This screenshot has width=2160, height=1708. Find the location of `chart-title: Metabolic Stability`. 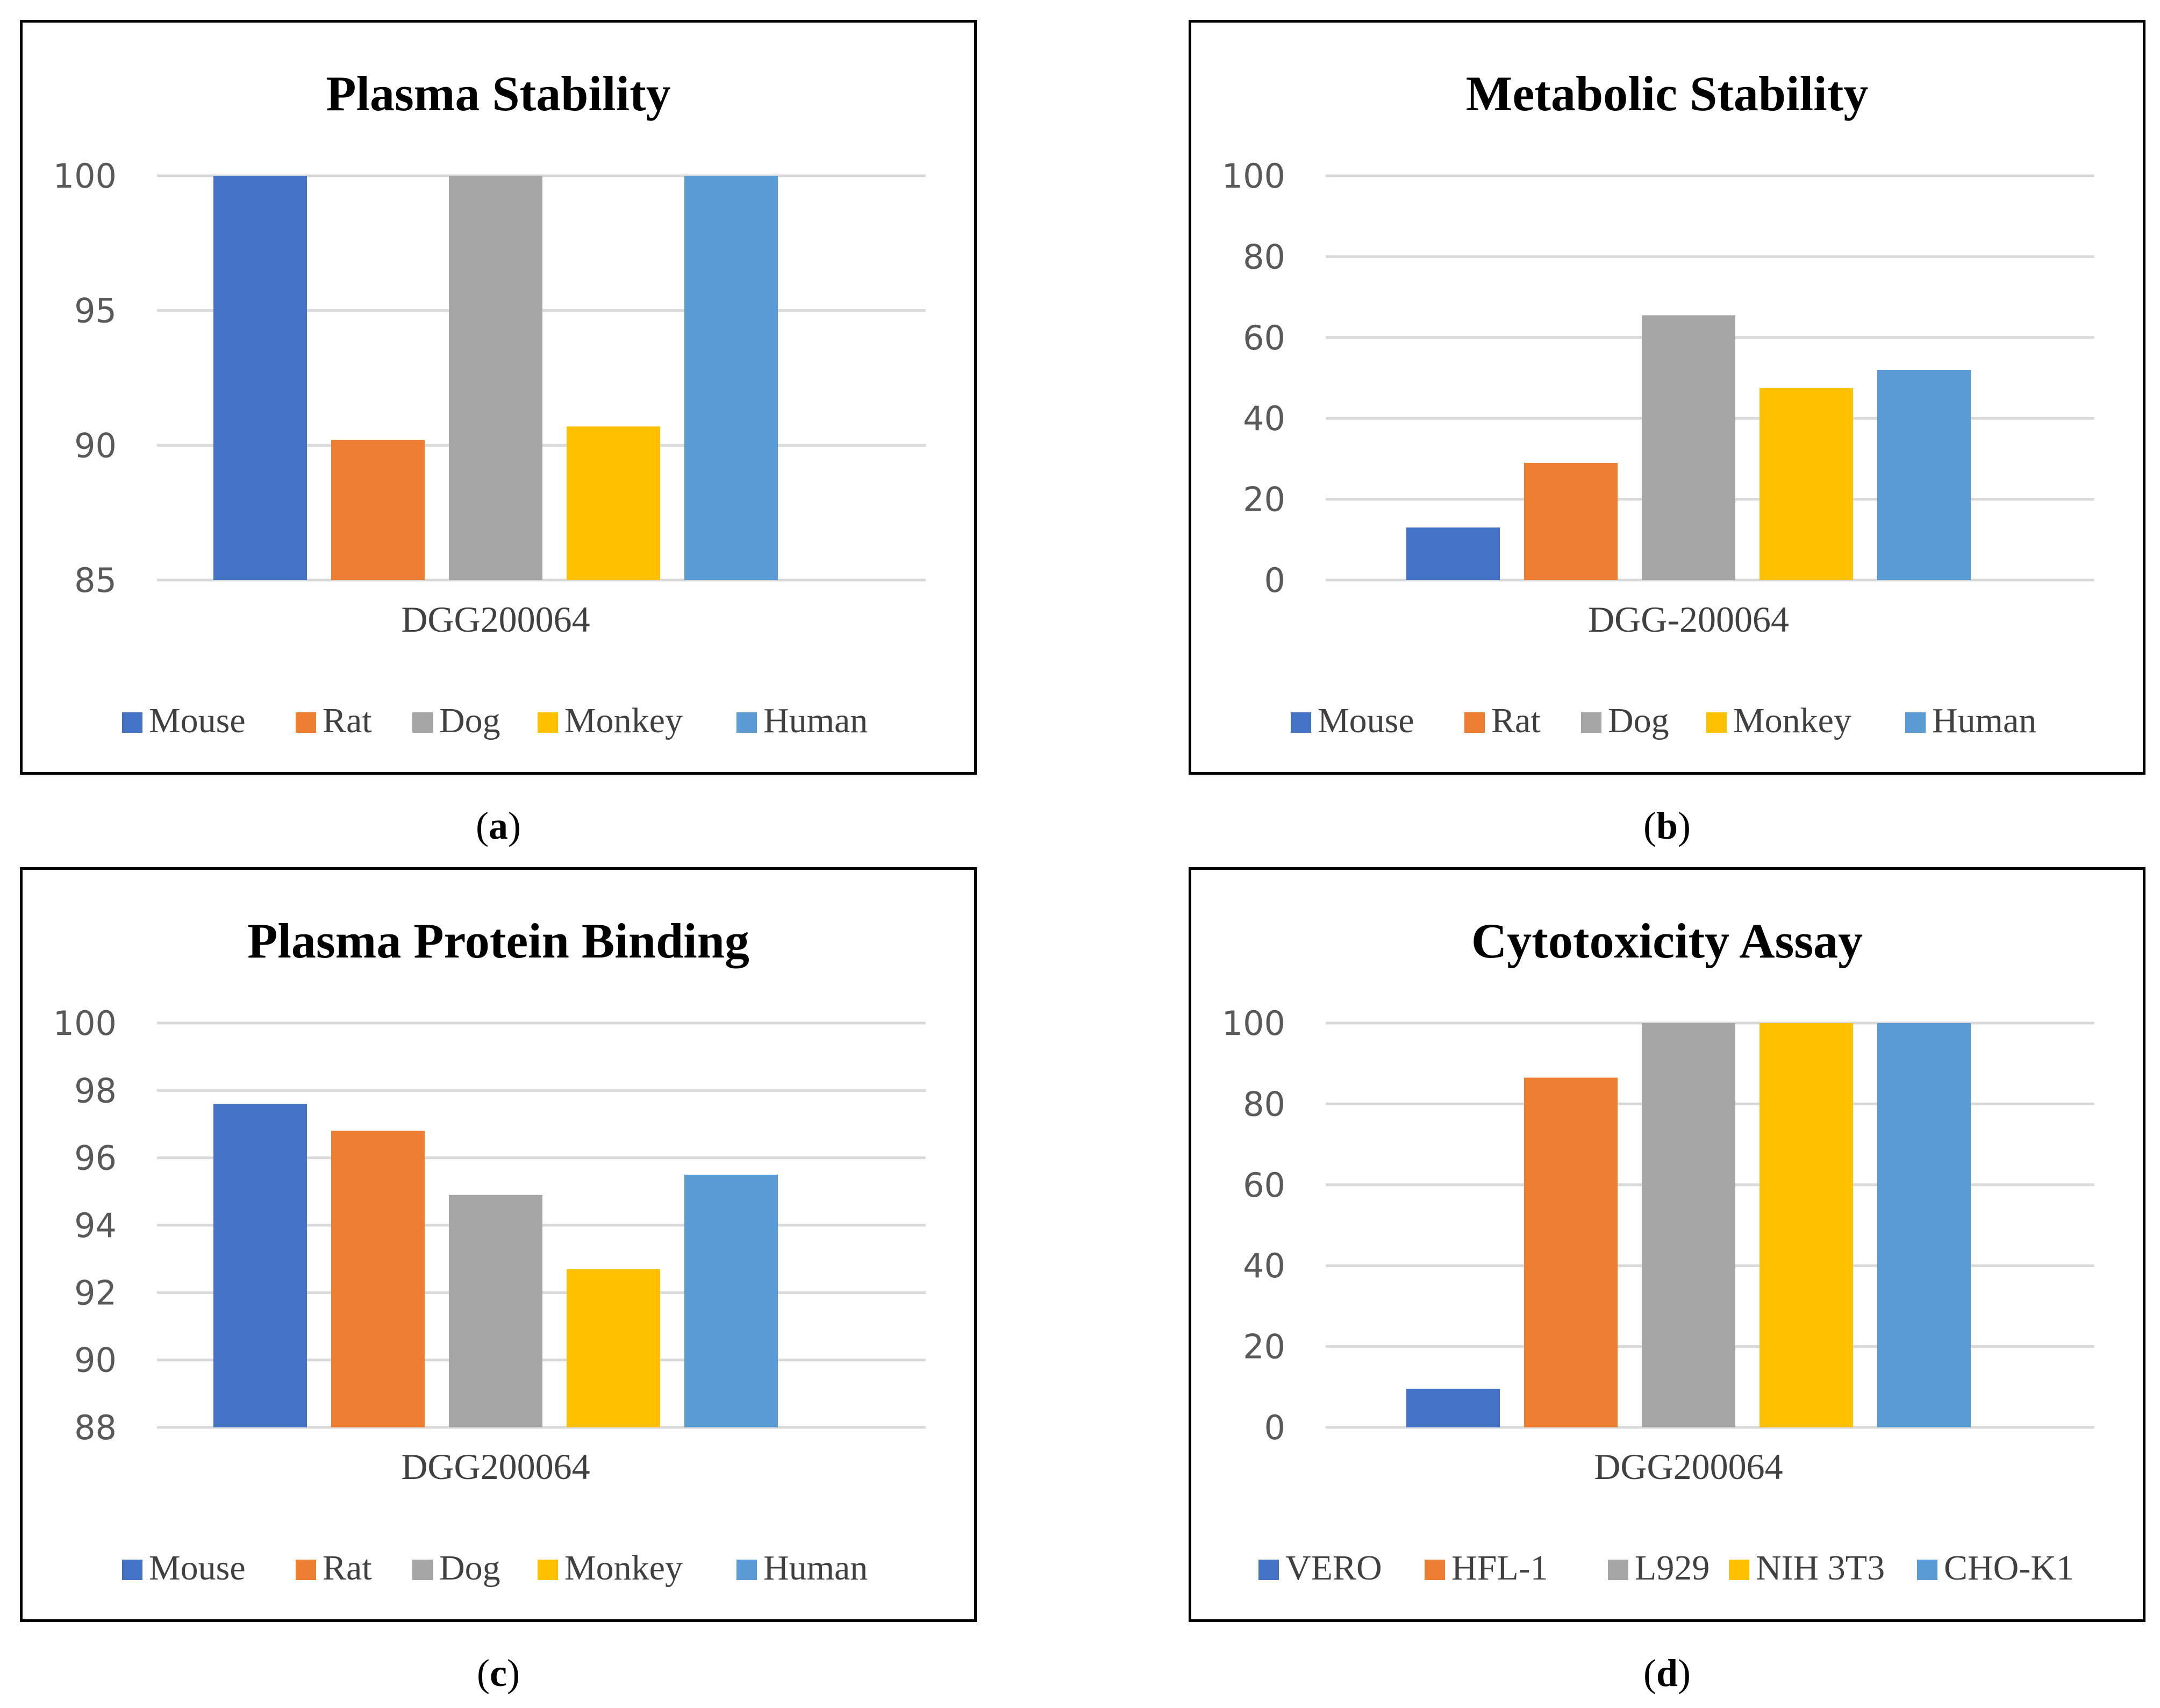

chart-title: Metabolic Stability is located at coordinates (1667, 93).